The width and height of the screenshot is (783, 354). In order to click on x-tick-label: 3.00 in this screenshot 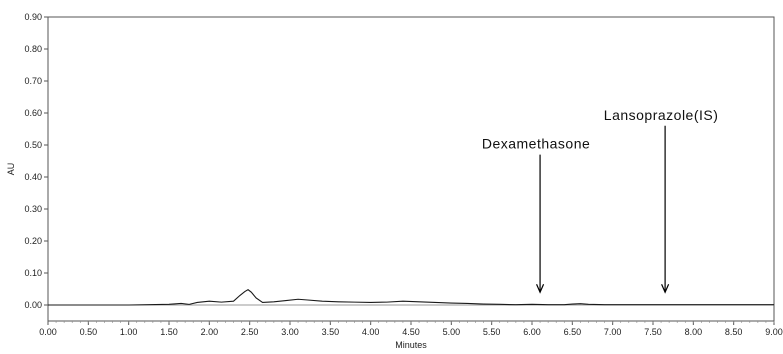, I will do `click(290, 332)`.